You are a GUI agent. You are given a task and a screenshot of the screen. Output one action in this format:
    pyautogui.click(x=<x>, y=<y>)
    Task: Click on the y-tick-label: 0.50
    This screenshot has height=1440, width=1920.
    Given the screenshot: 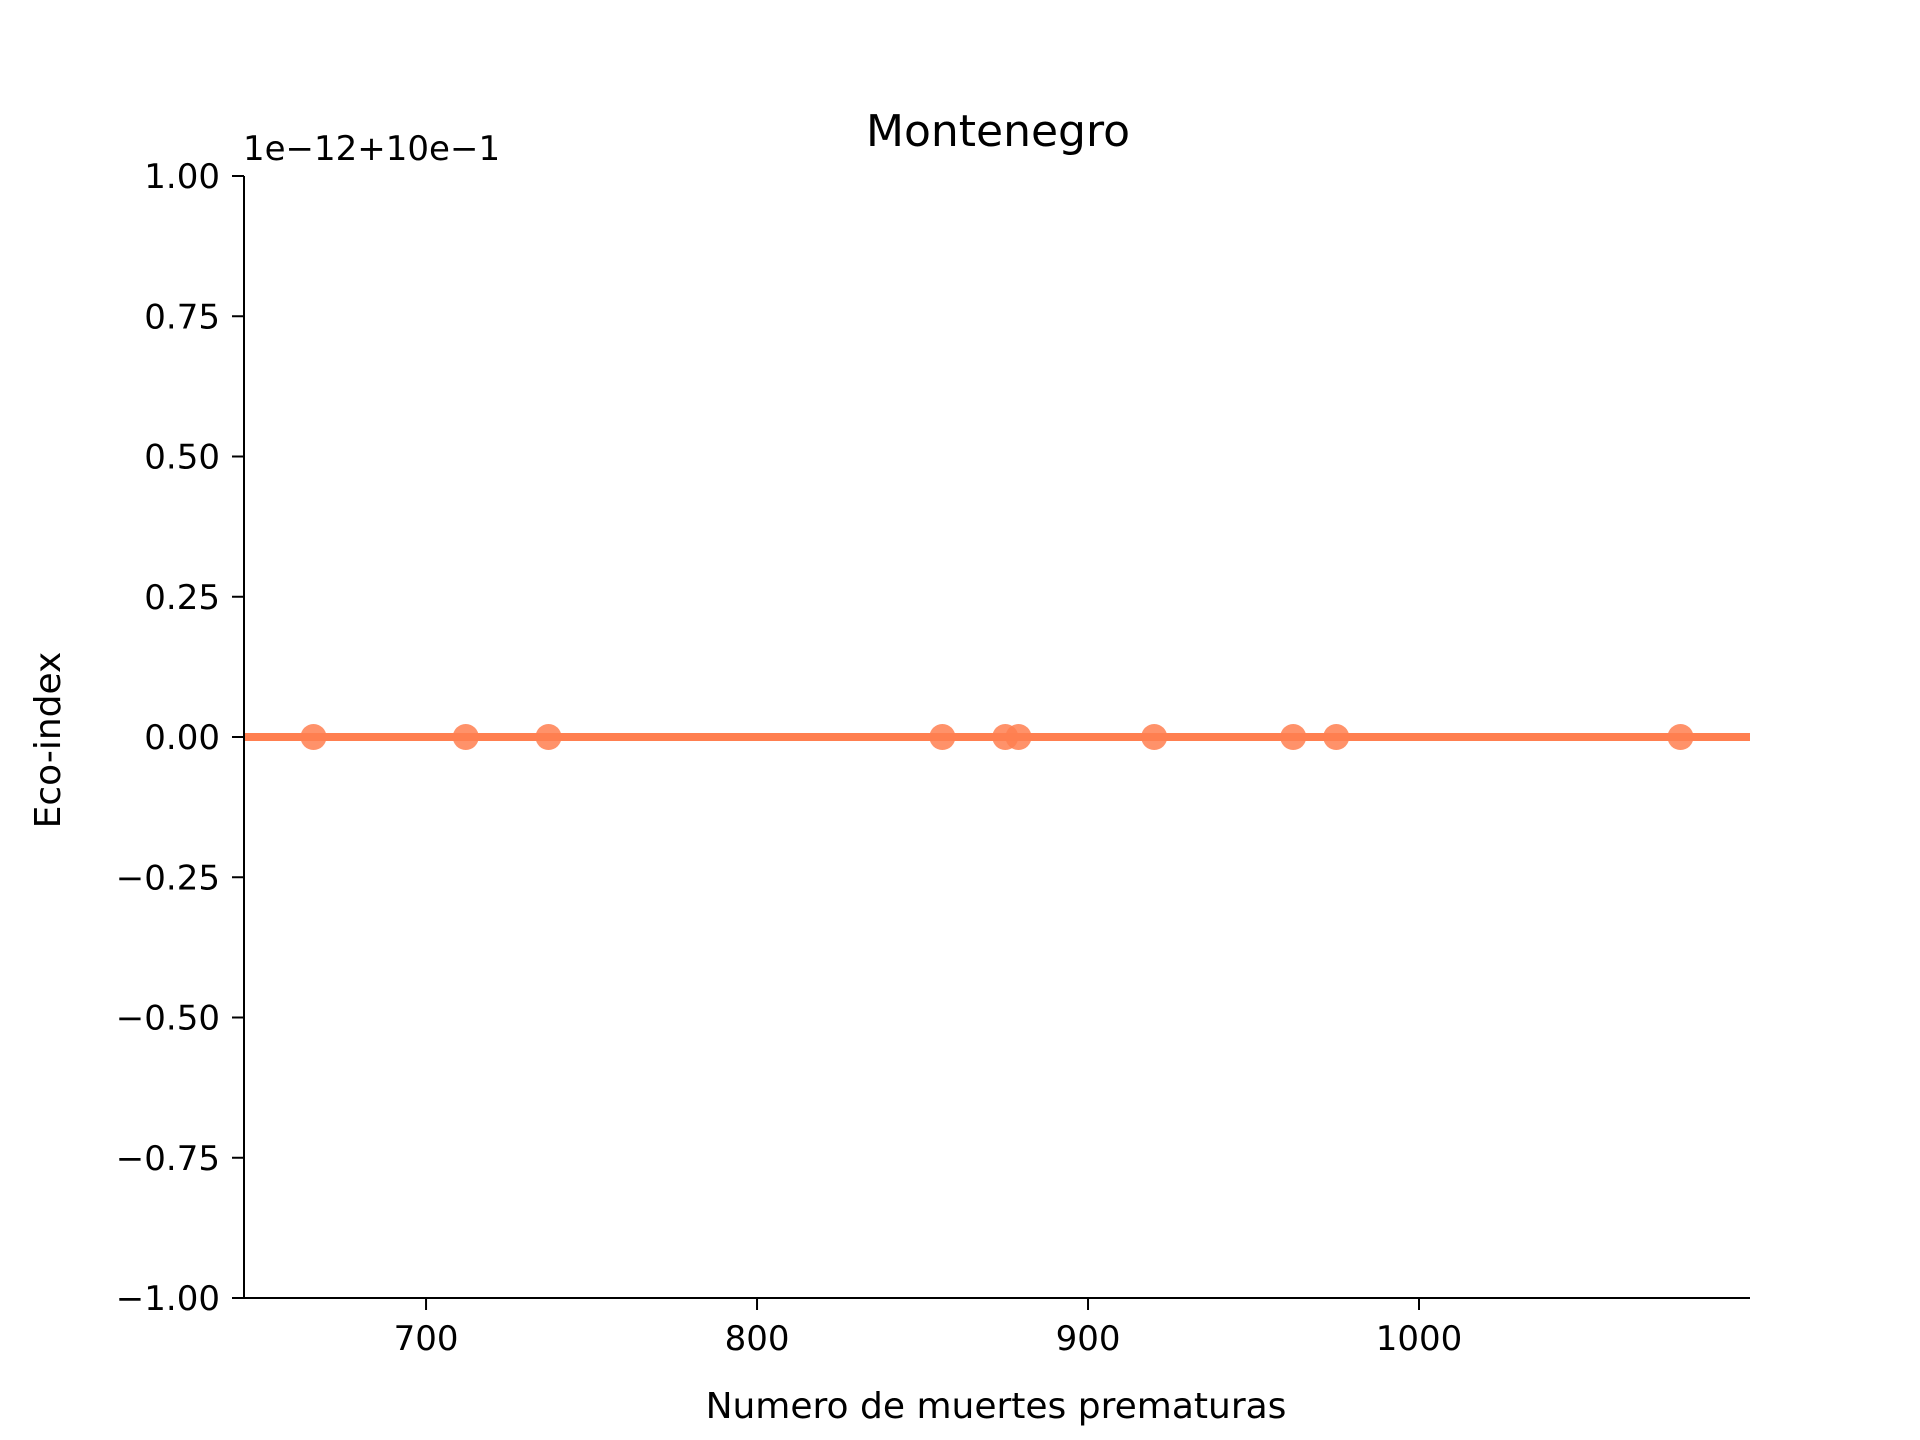 What is the action you would take?
    pyautogui.click(x=182, y=458)
    